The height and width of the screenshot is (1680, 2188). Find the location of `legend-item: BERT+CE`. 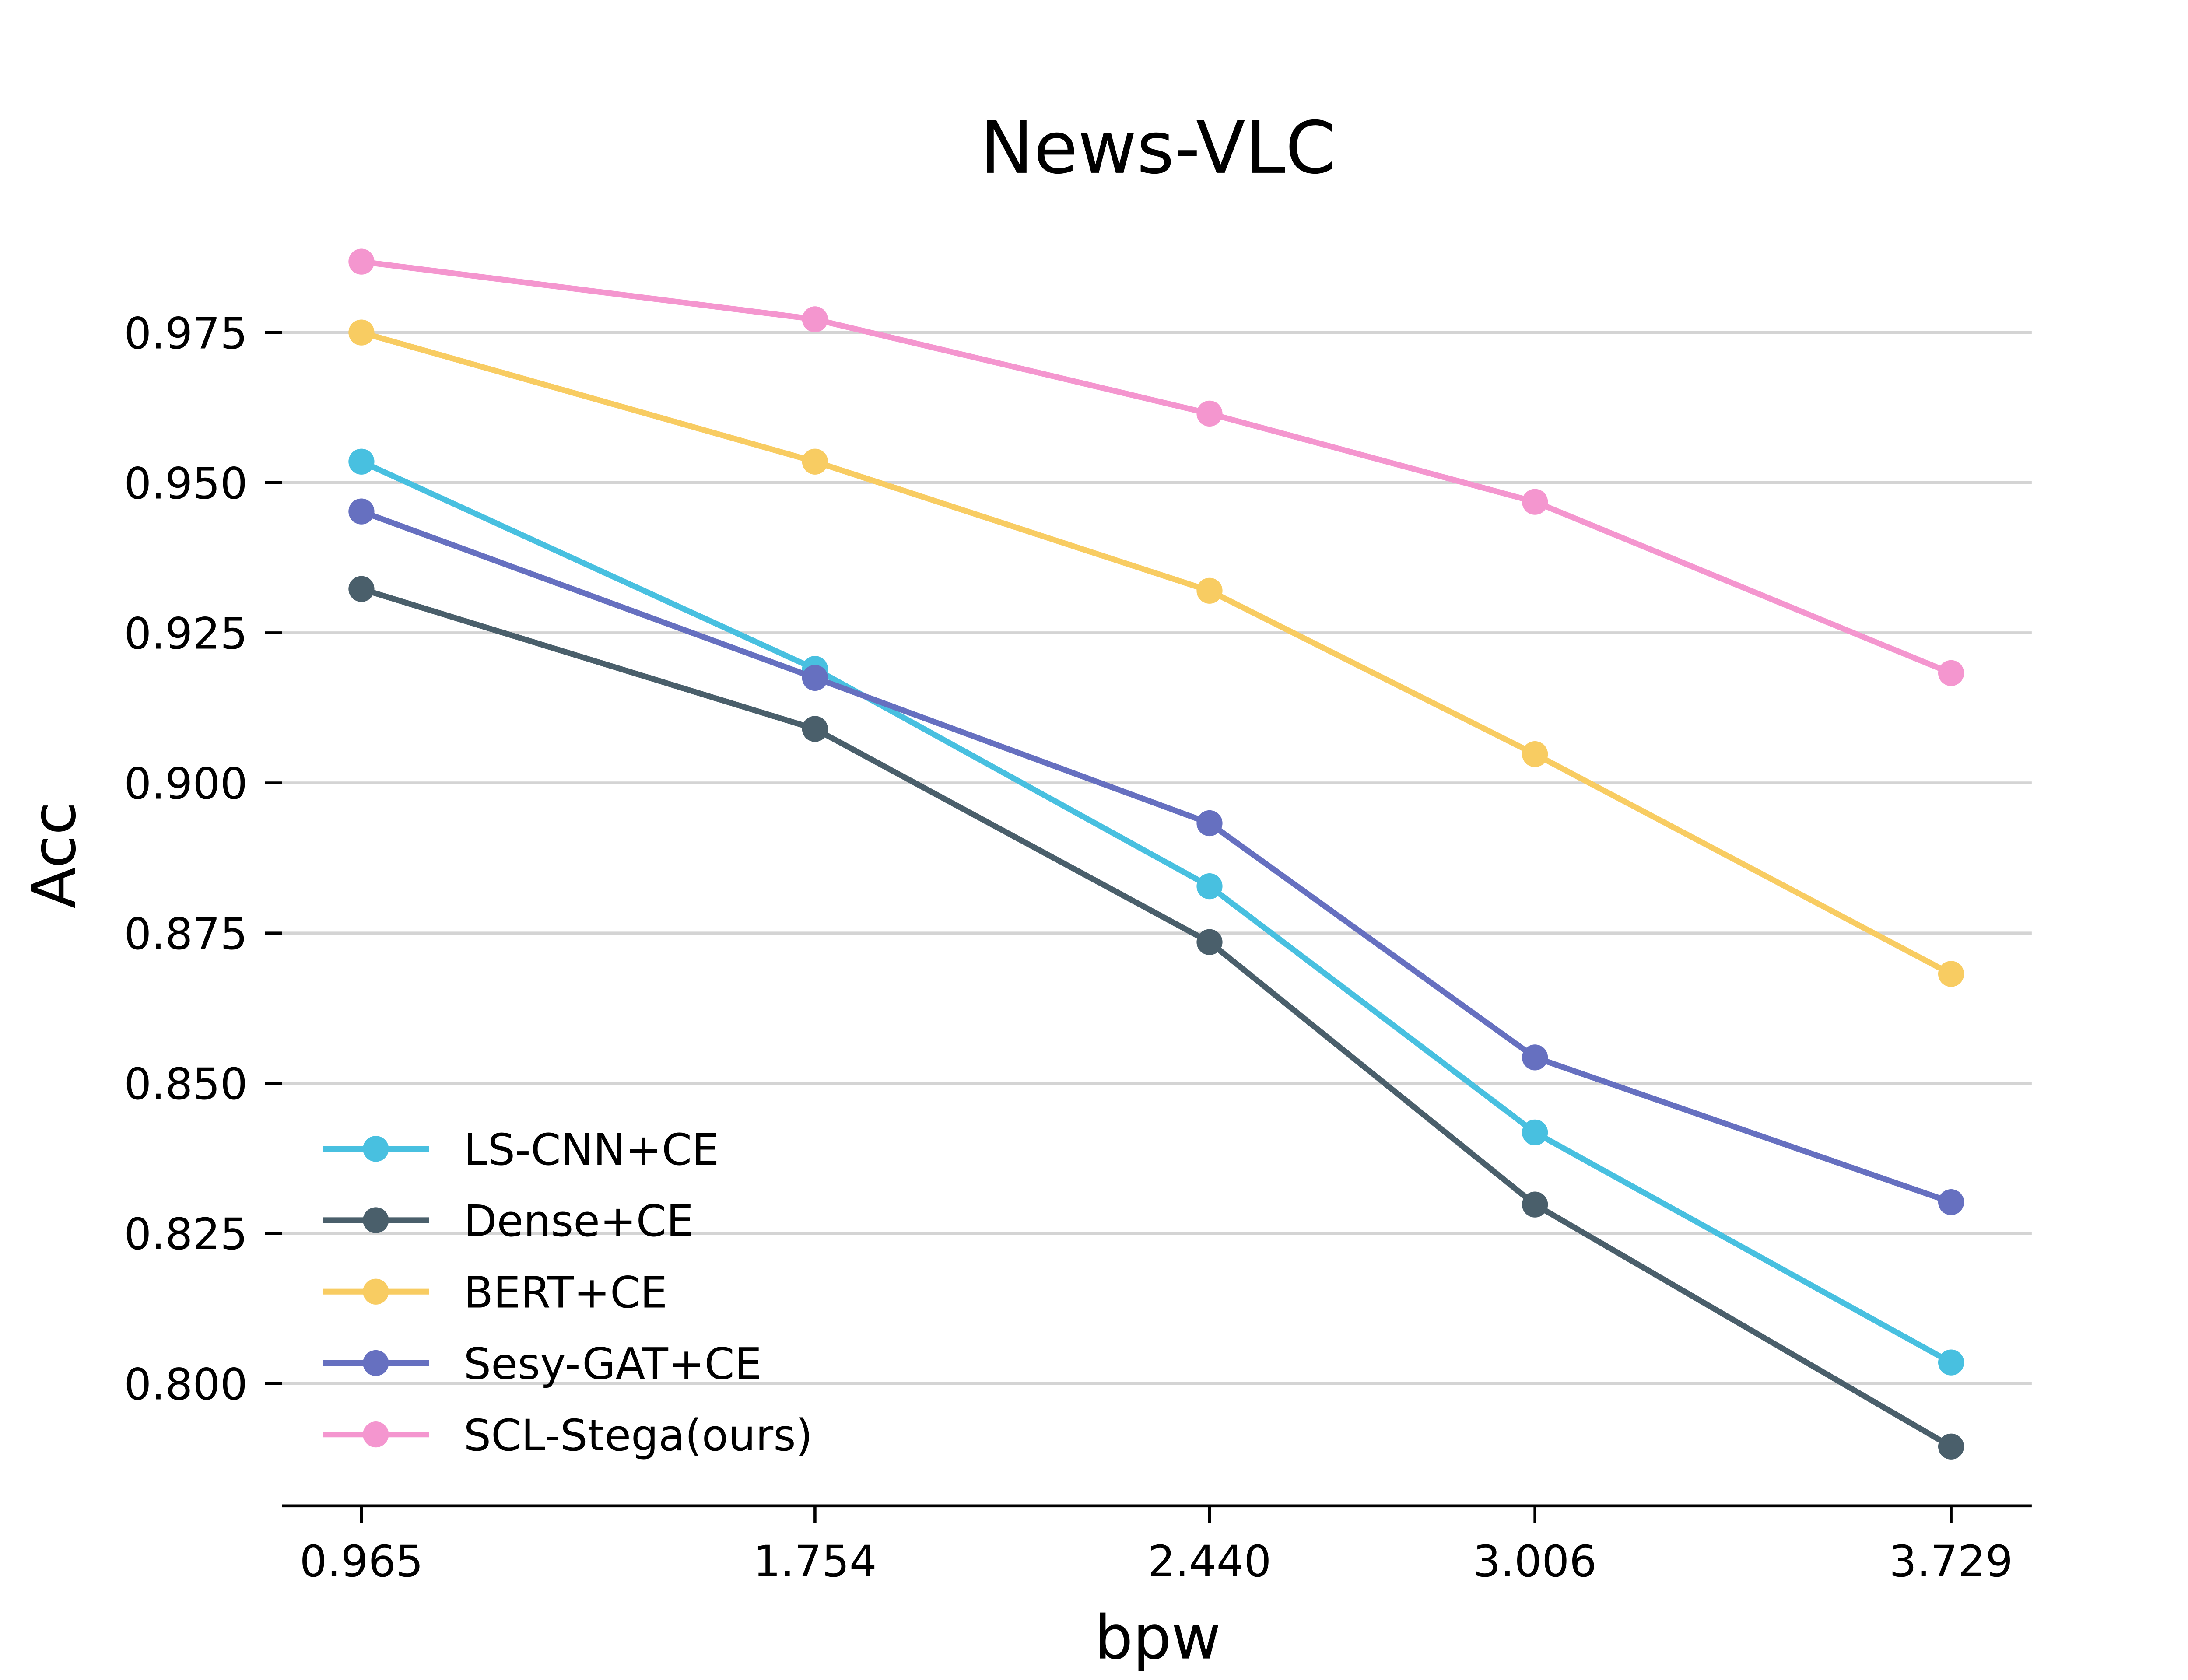

legend-item: BERT+CE is located at coordinates (495, 1292).